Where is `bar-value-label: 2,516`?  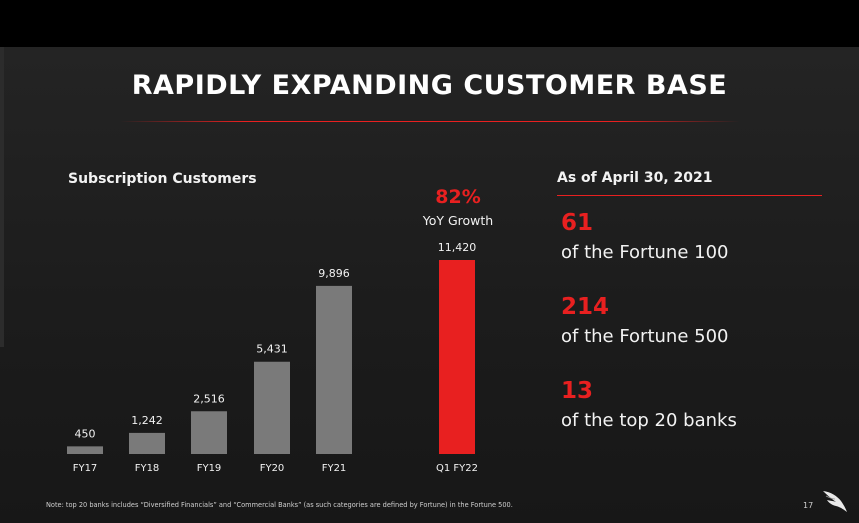
bar-value-label: 2,516 is located at coordinates (209, 398).